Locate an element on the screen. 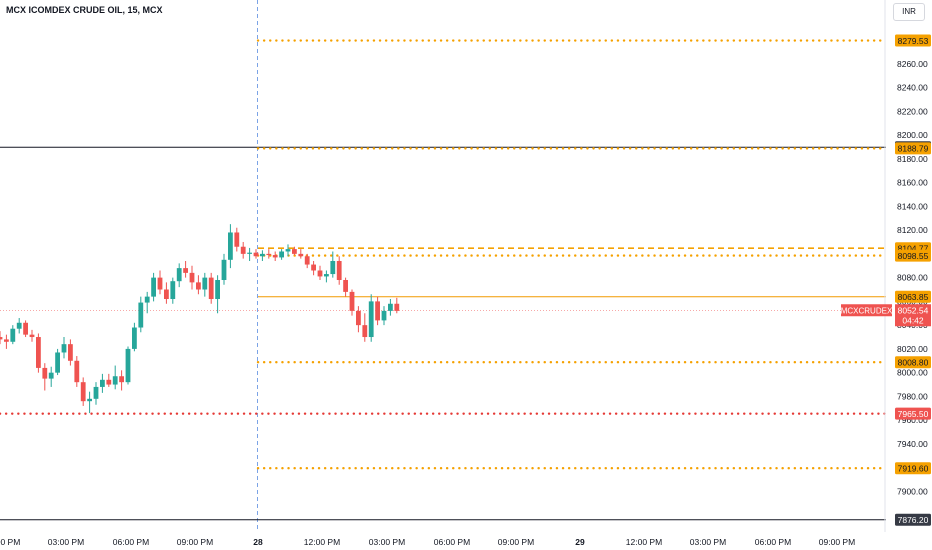  time-tick-label: 29 is located at coordinates (580, 542).